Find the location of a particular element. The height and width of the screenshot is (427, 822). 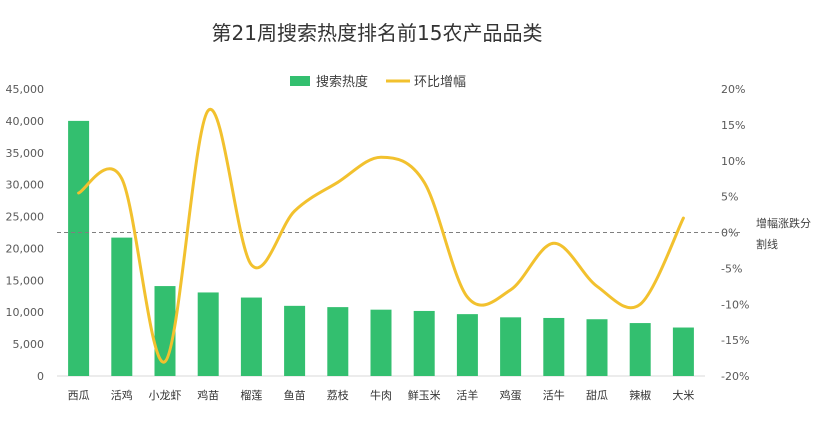

category-label: 活牛 is located at coordinates (554, 395).